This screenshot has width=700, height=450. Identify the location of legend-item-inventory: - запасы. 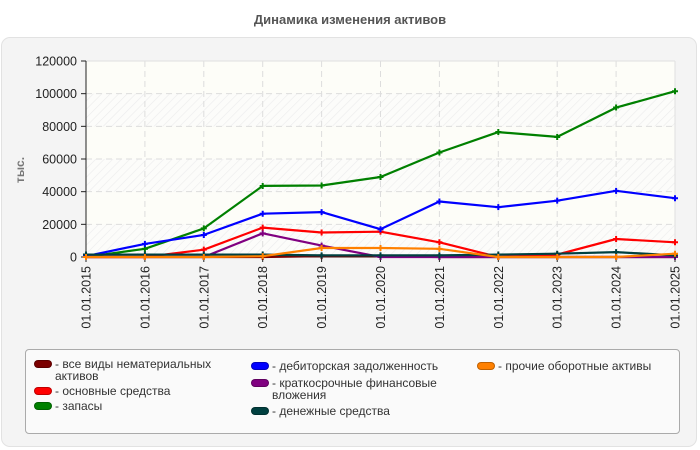
(68, 406).